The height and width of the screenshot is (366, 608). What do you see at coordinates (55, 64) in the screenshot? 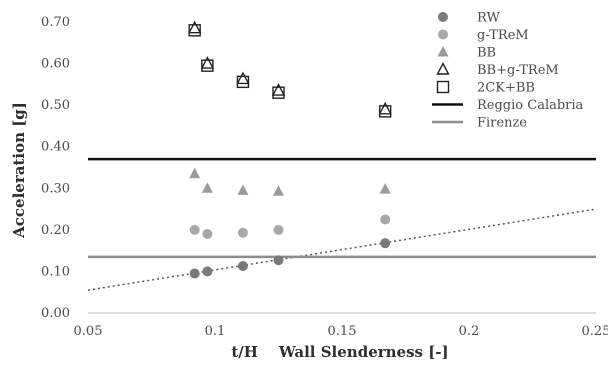
I see `y-tick-label: 0.60` at bounding box center [55, 64].